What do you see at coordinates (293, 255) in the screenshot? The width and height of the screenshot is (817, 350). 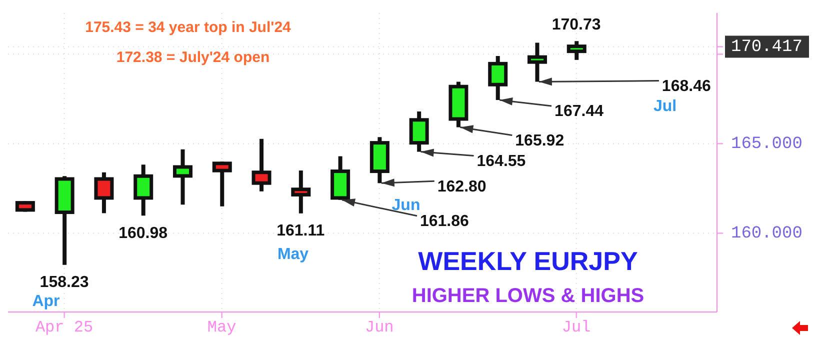 I see `annotation: May` at bounding box center [293, 255].